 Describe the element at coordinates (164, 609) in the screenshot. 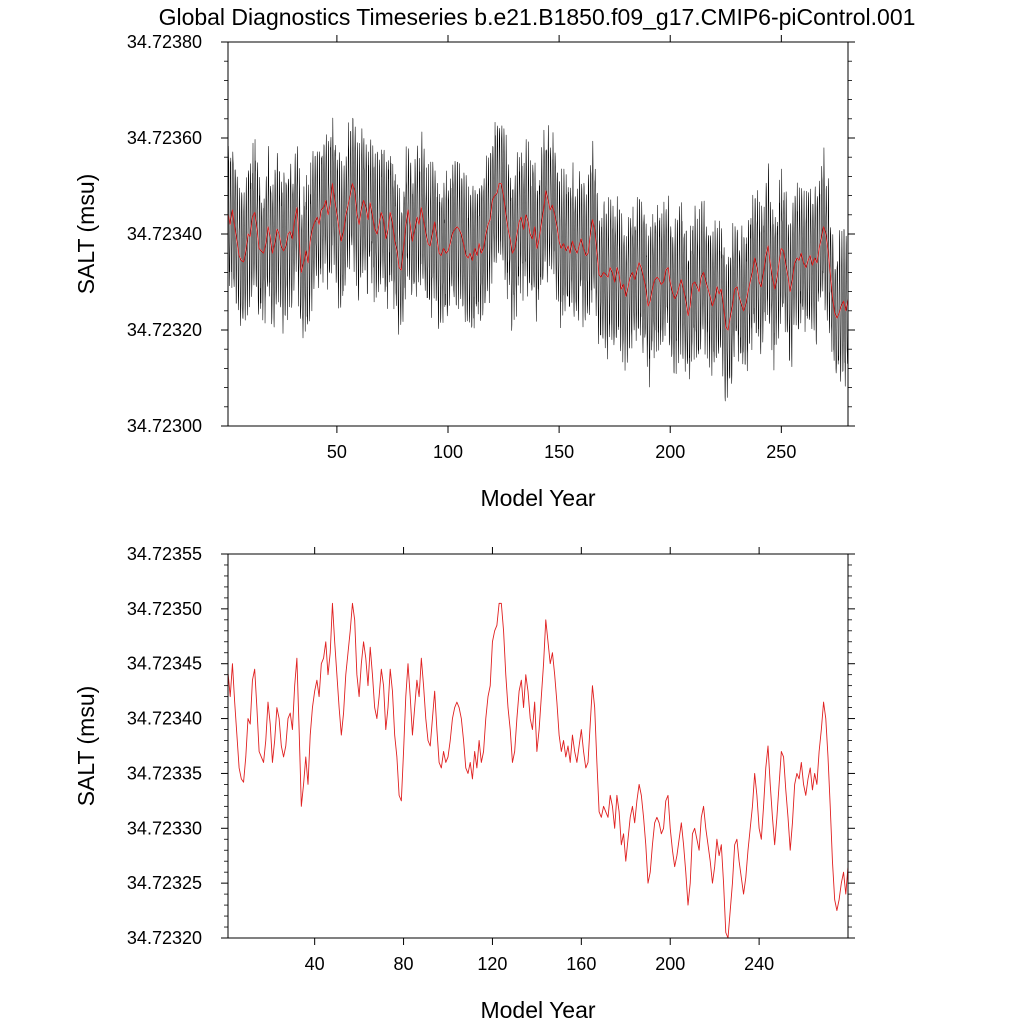

I see `y-tick-label: 34.72350` at that location.